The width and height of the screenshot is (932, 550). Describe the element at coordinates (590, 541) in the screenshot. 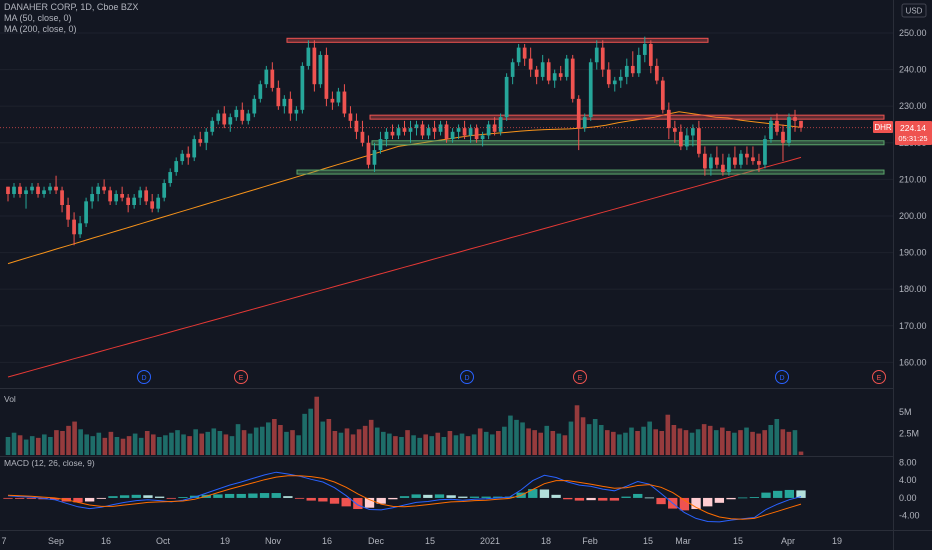

I see `time-tick-label: Feb` at that location.